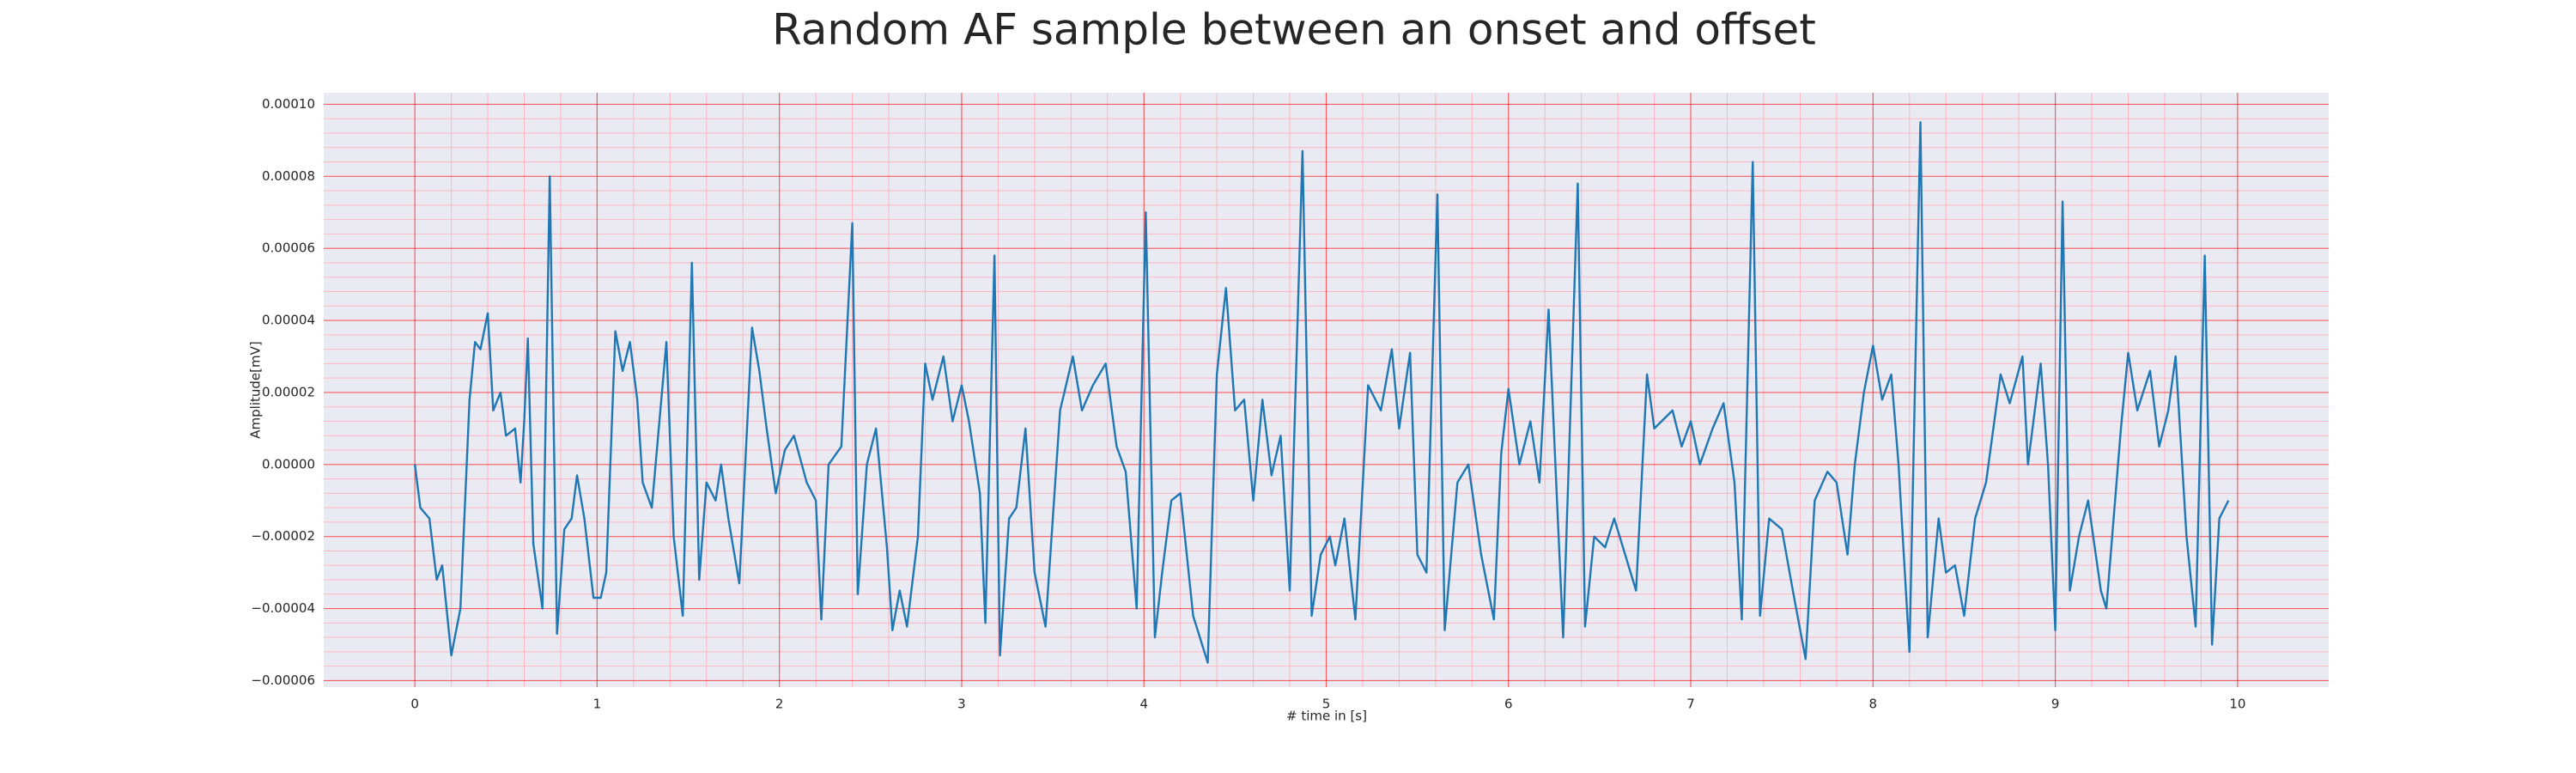 Image resolution: width=2576 pixels, height=773 pixels. What do you see at coordinates (289, 176) in the screenshot?
I see `y-tick-label: 0.00008` at bounding box center [289, 176].